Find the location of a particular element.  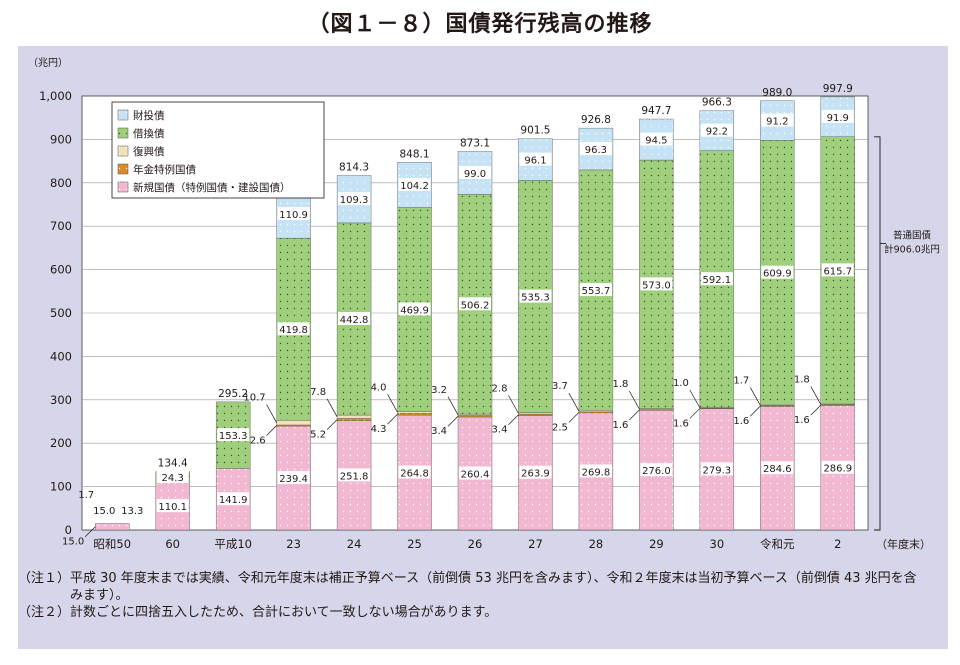

segment-label: 276.0 is located at coordinates (656, 471).